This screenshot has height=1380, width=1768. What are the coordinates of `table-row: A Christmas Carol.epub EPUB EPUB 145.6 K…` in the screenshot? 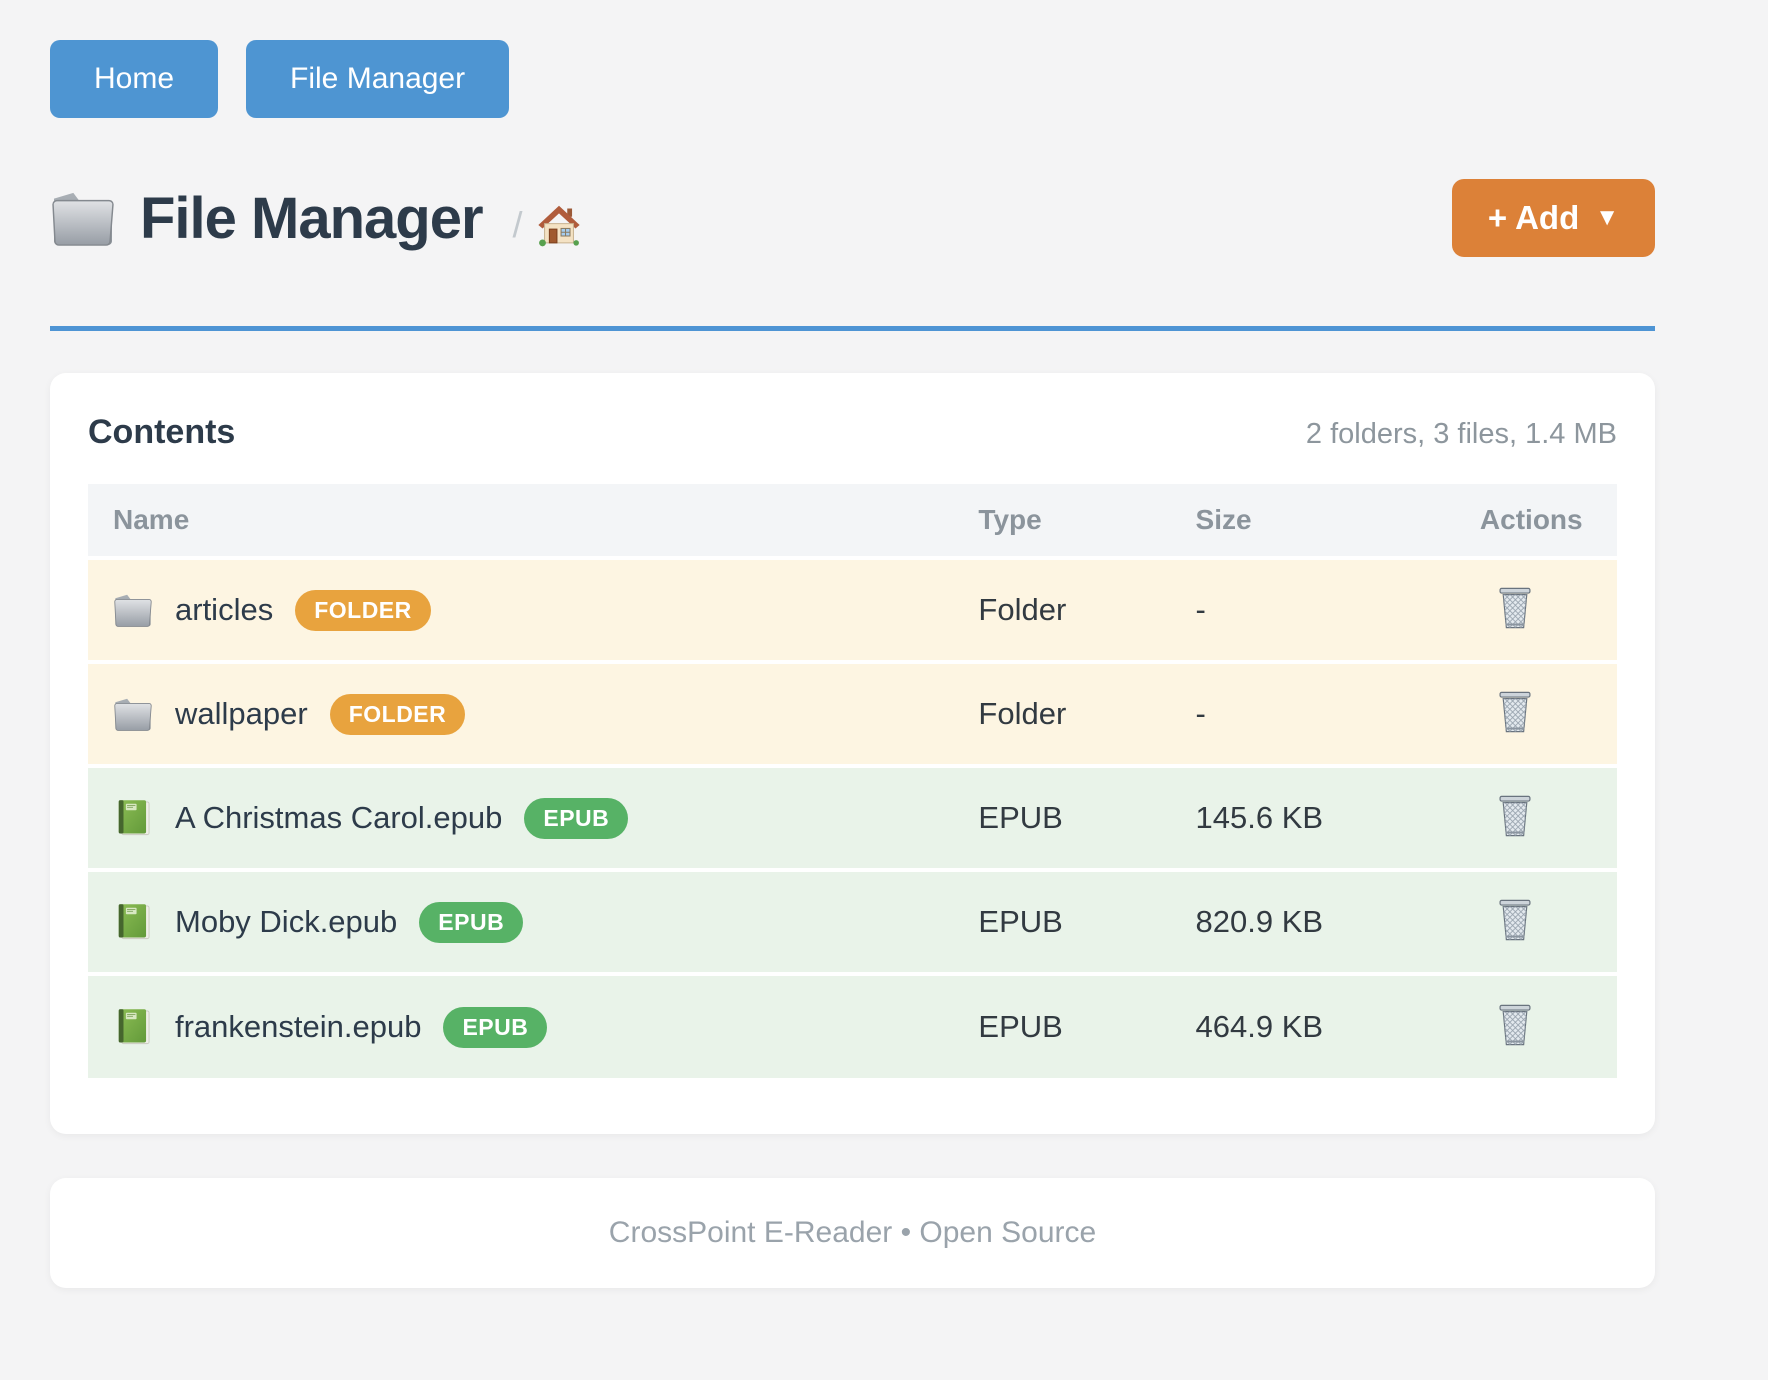 It's located at (852, 818).